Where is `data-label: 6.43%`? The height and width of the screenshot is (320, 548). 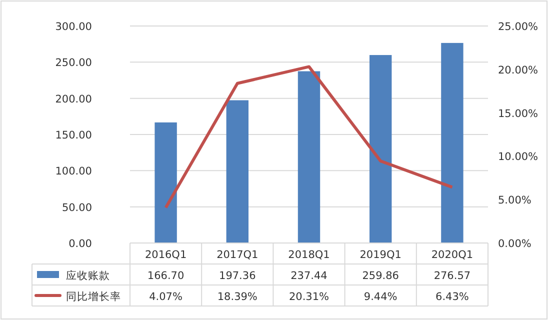 data-label: 6.43% is located at coordinates (452, 297).